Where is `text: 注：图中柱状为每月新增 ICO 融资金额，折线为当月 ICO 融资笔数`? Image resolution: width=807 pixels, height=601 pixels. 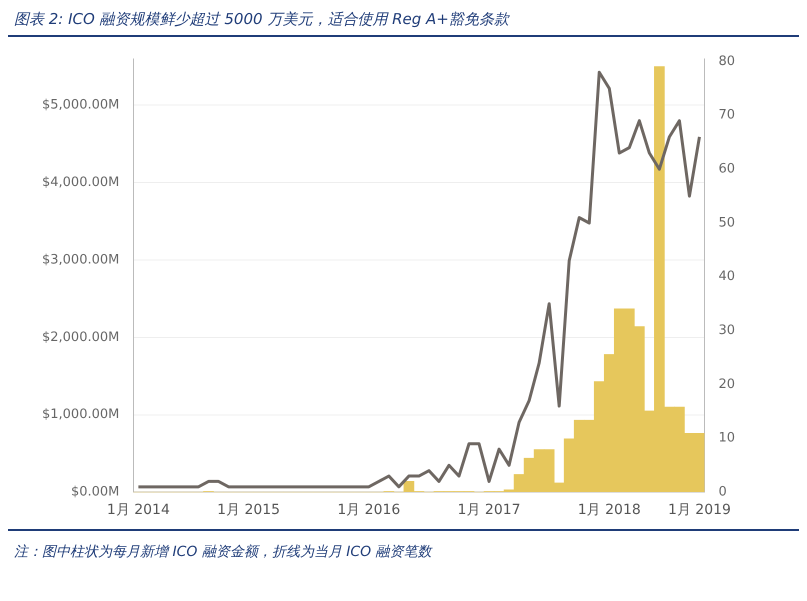 text: 注：图中柱状为每月新增 ICO 融资金额，折线为当月 ICO 融资笔数 is located at coordinates (223, 552).